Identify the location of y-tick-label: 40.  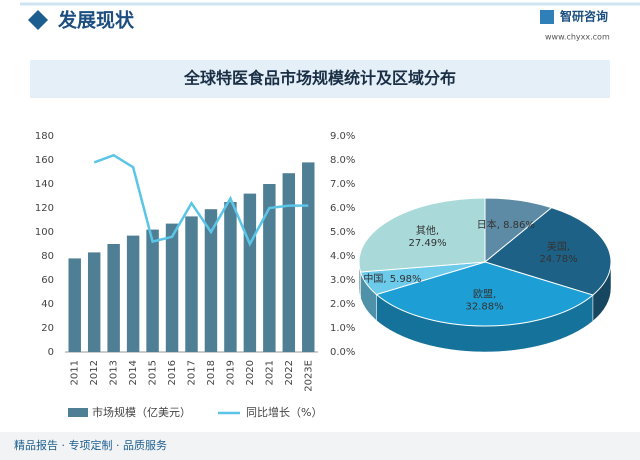
(47, 304).